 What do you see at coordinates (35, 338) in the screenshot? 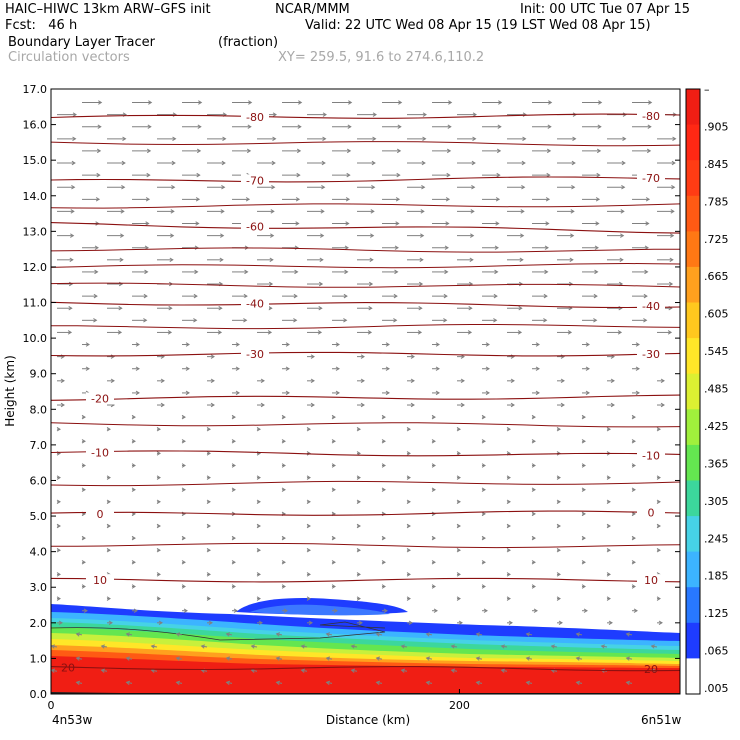
I see `y-tick-label: 10.0` at bounding box center [35, 338].